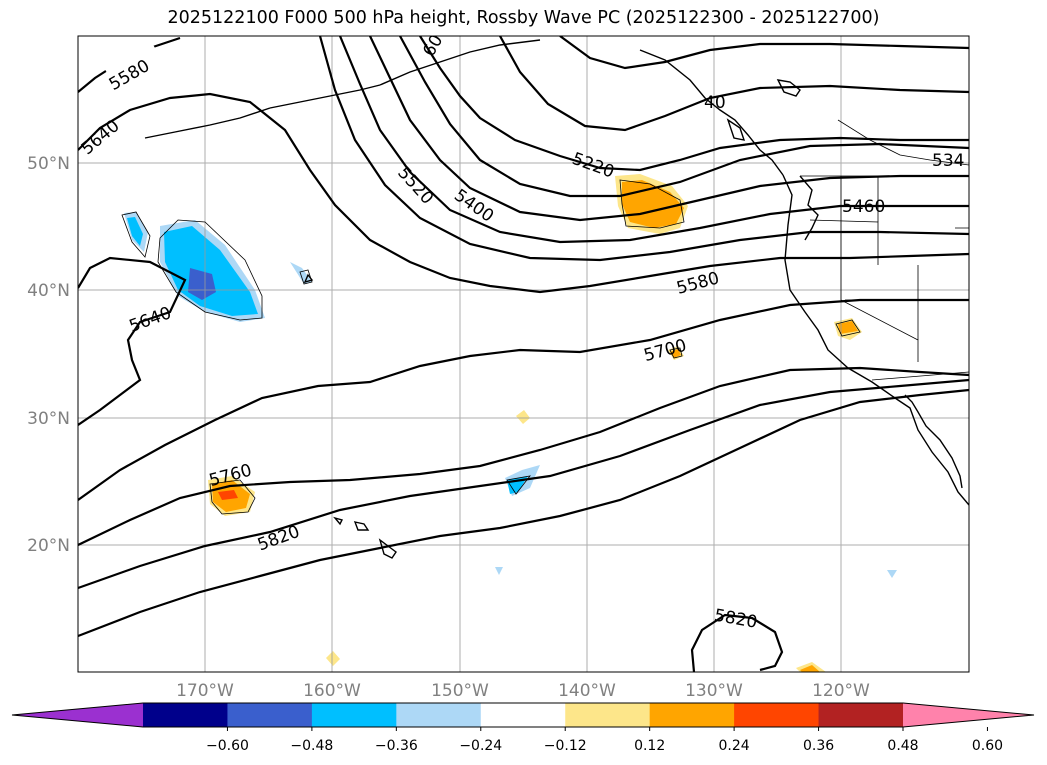 Image resolution: width=1047 pixels, height=765 pixels. I want to click on colorbar-outline, so click(523, 715).